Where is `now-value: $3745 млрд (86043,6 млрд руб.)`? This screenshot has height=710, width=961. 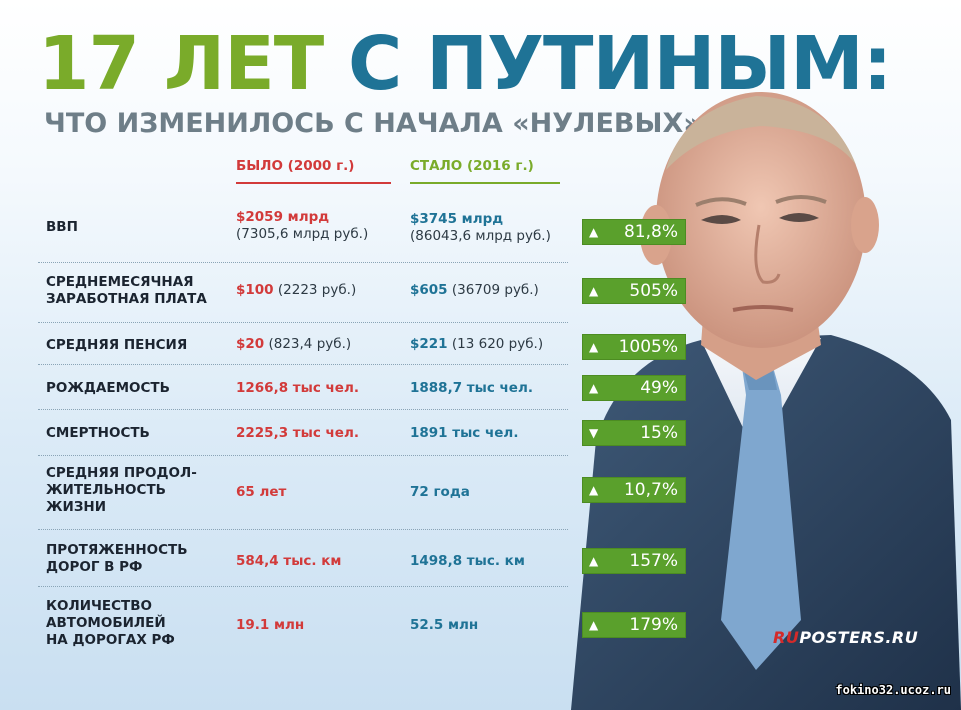 now-value: $3745 млрд (86043,6 млрд руб.) is located at coordinates (480, 227).